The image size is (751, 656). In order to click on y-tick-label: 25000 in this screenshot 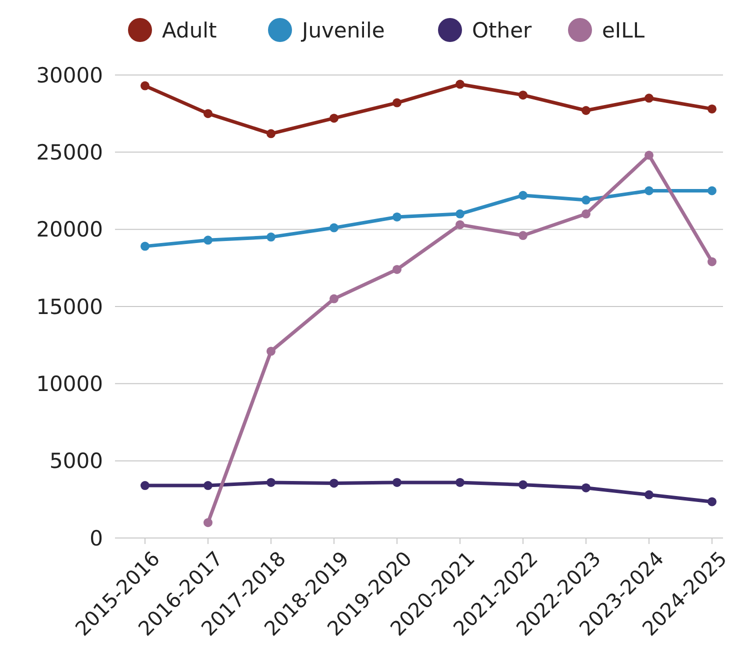, I will do `click(69, 152)`.